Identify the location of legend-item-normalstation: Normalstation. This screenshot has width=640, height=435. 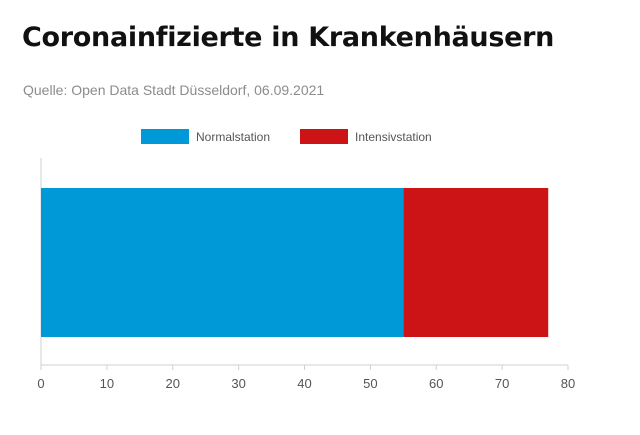
(205, 136).